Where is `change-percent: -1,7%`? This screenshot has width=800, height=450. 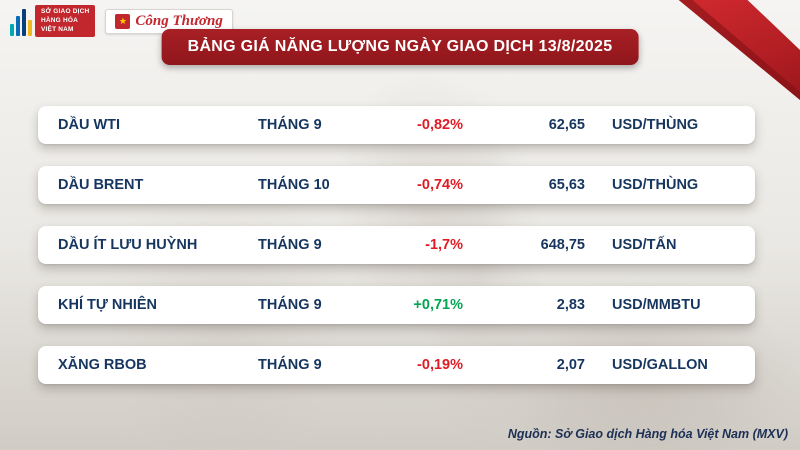
change-percent: -1,7% is located at coordinates (444, 245).